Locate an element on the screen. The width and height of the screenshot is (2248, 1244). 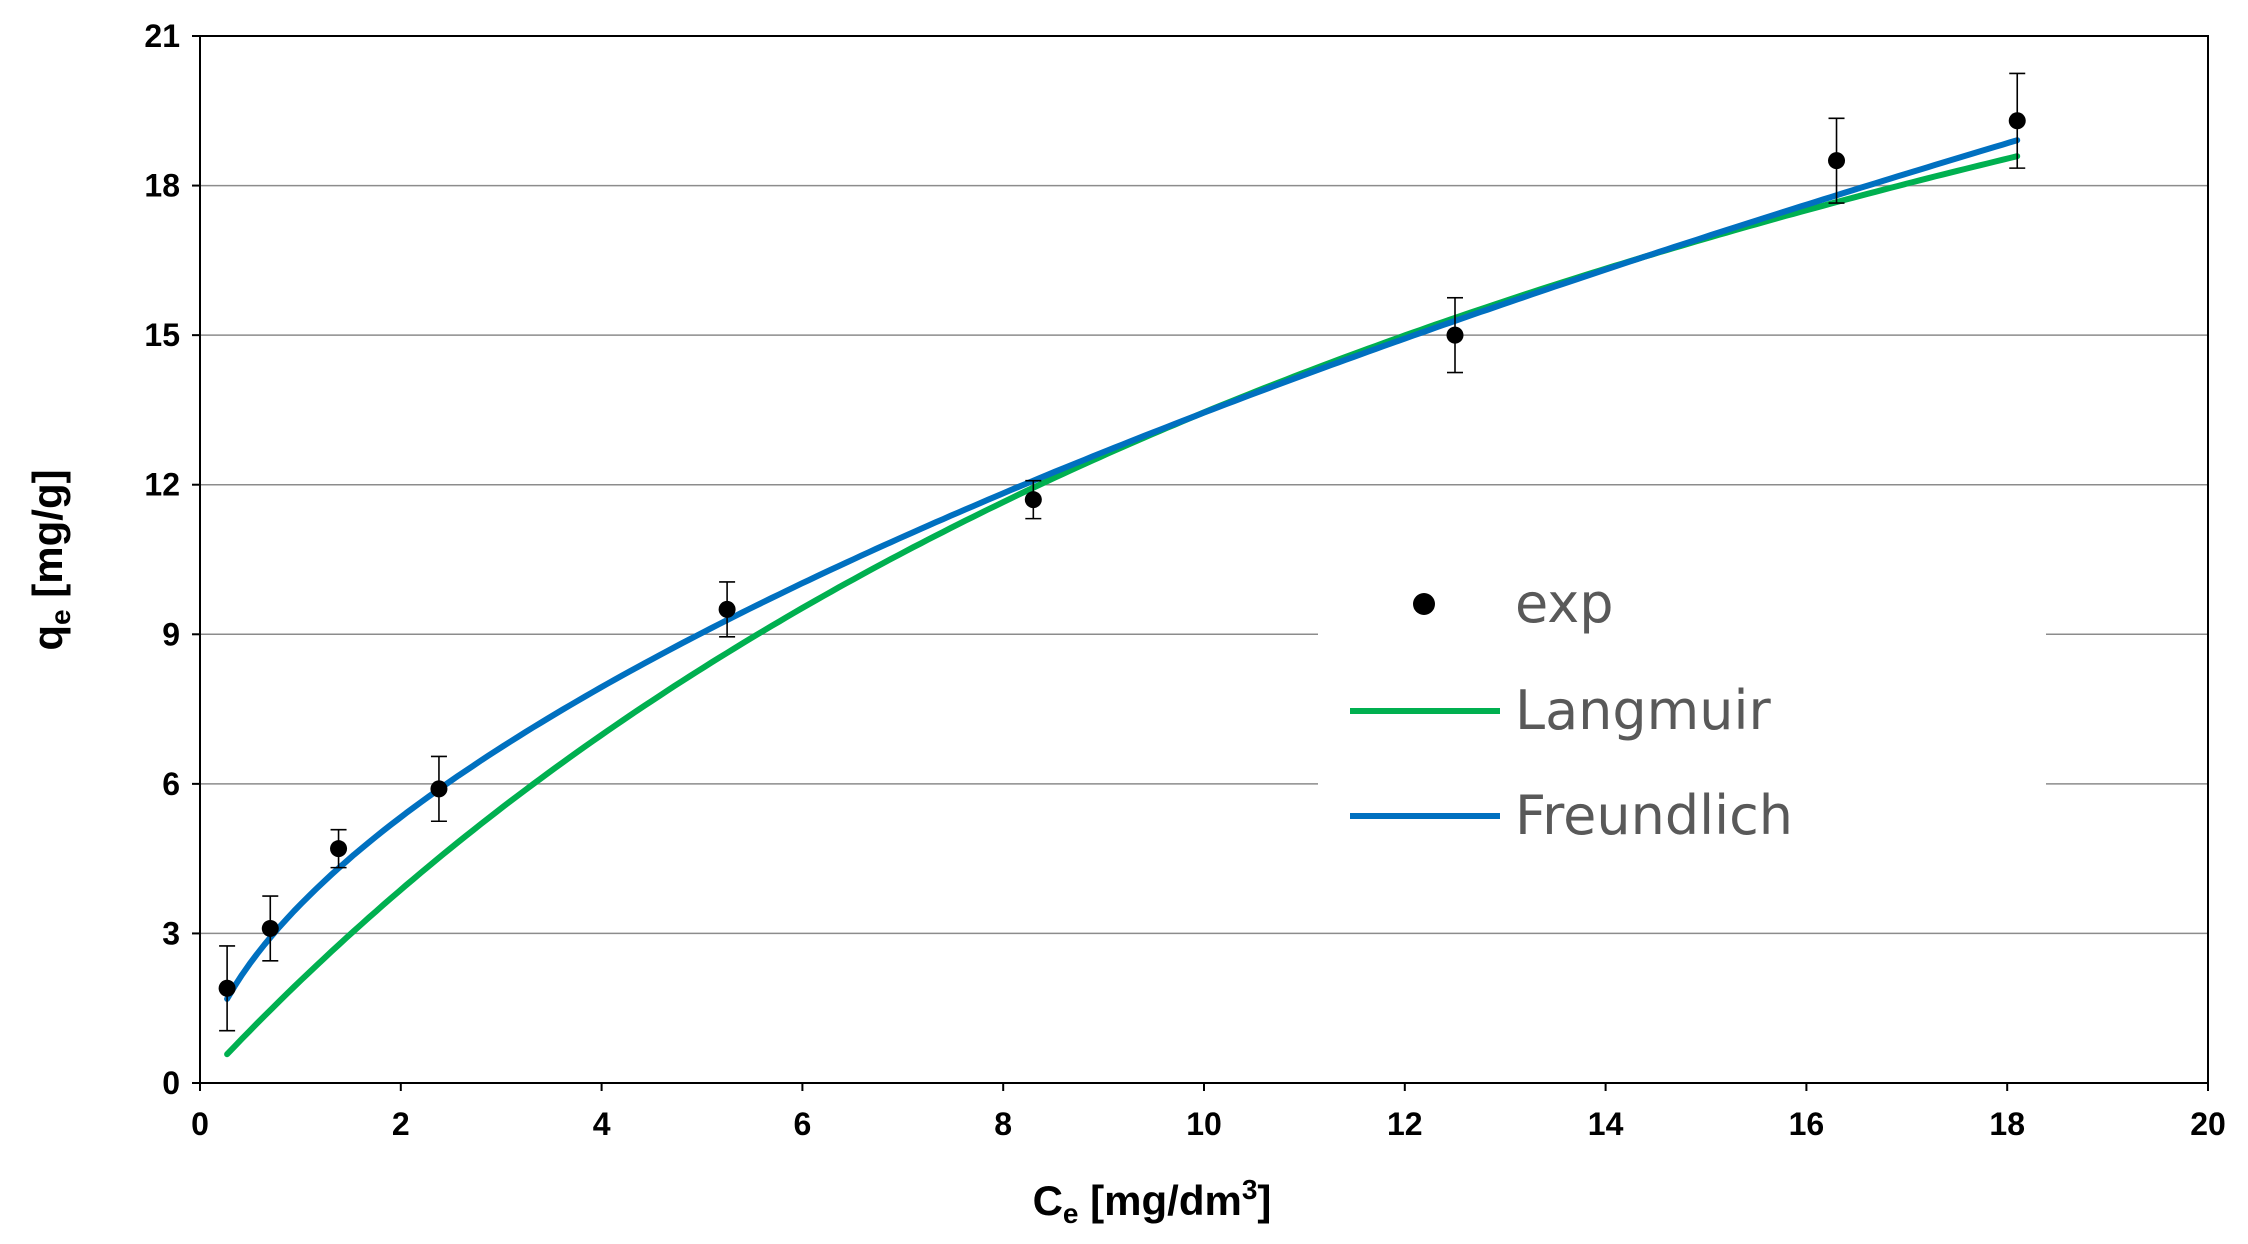
x-tick-18: 18 is located at coordinates (2007, 1124).